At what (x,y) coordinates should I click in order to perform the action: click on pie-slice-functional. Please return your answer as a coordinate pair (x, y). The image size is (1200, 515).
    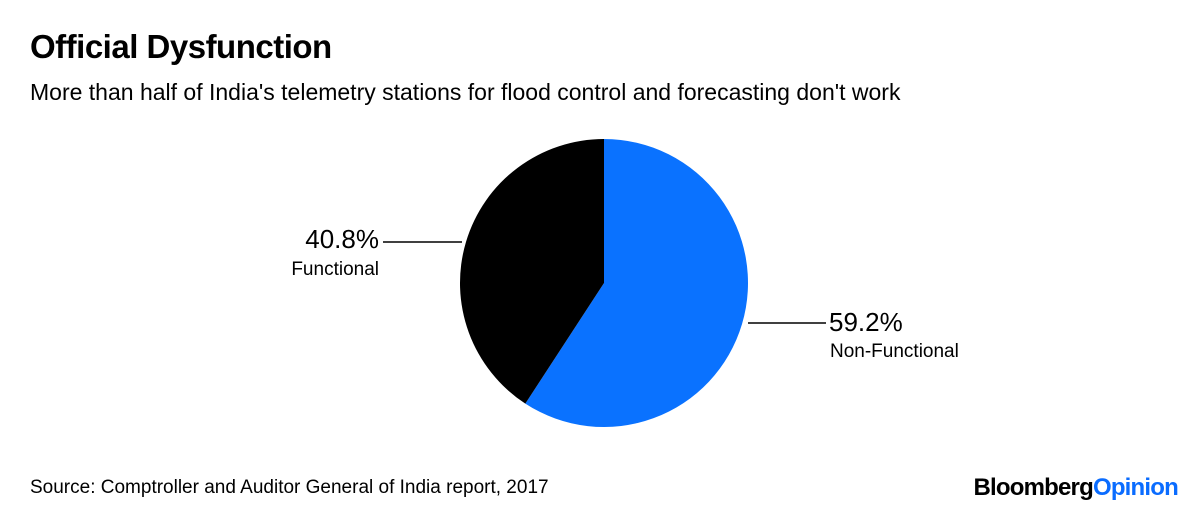
    Looking at the image, I should click on (532, 271).